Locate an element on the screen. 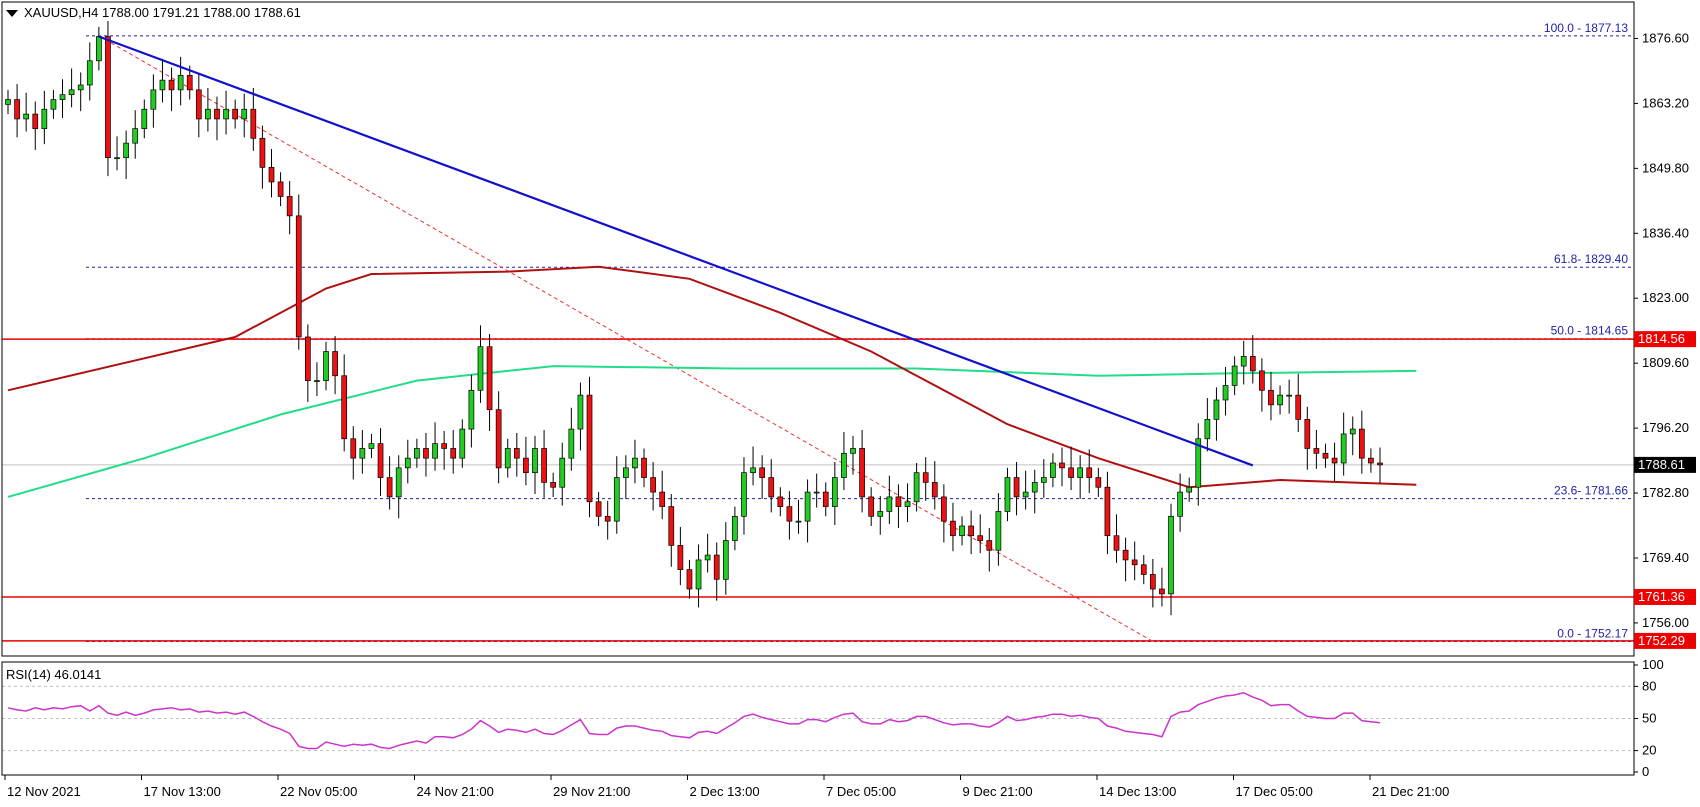 The width and height of the screenshot is (1700, 807). rsi-axis-label: 50 is located at coordinates (1649, 718).